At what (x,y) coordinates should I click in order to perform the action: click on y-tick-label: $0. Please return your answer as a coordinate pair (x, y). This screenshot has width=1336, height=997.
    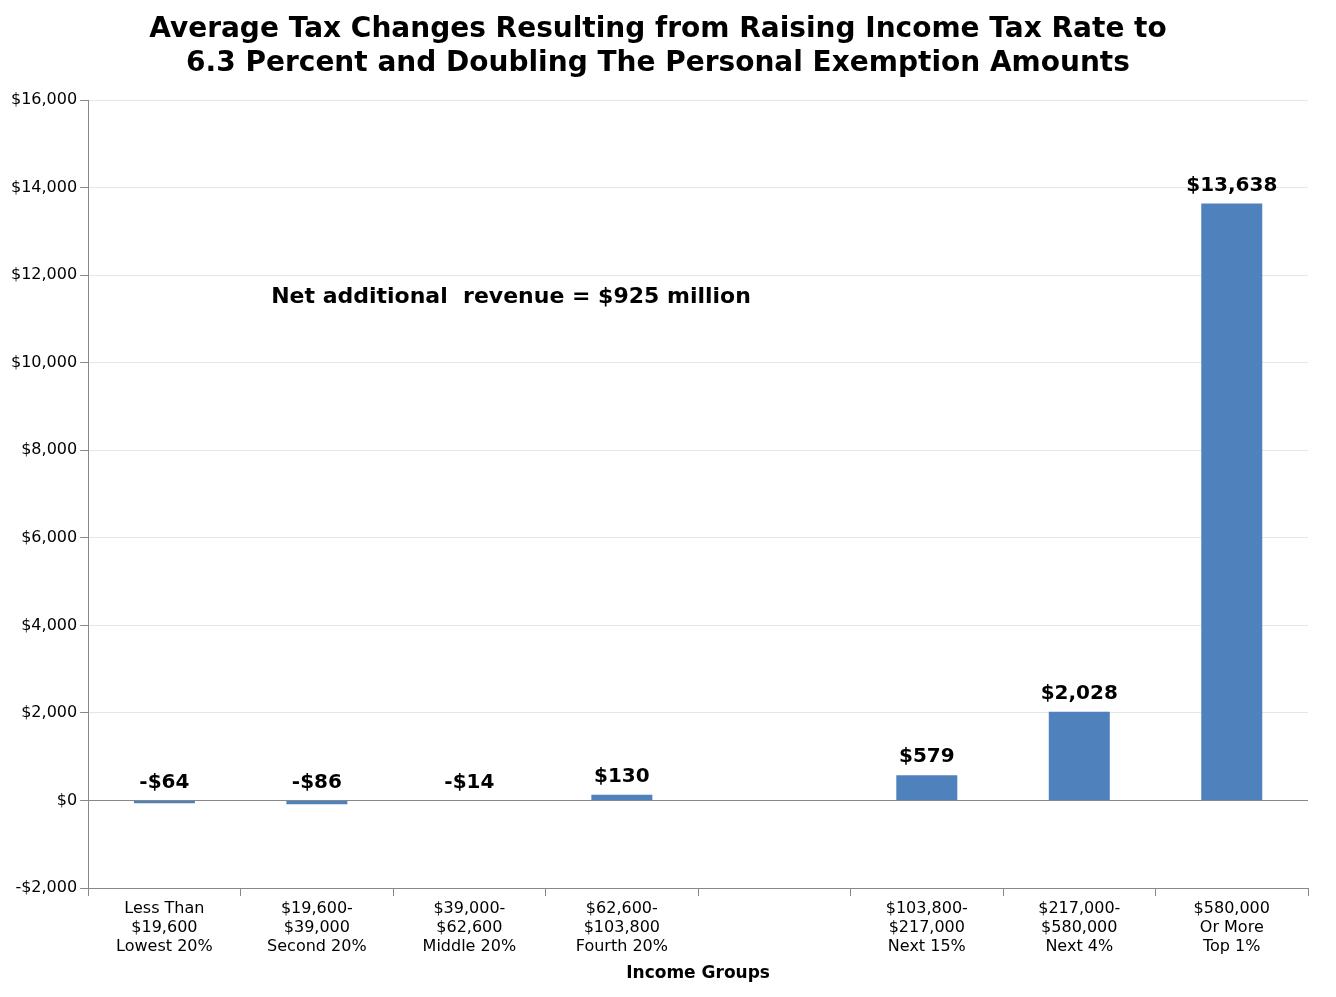
    Looking at the image, I should click on (67, 799).